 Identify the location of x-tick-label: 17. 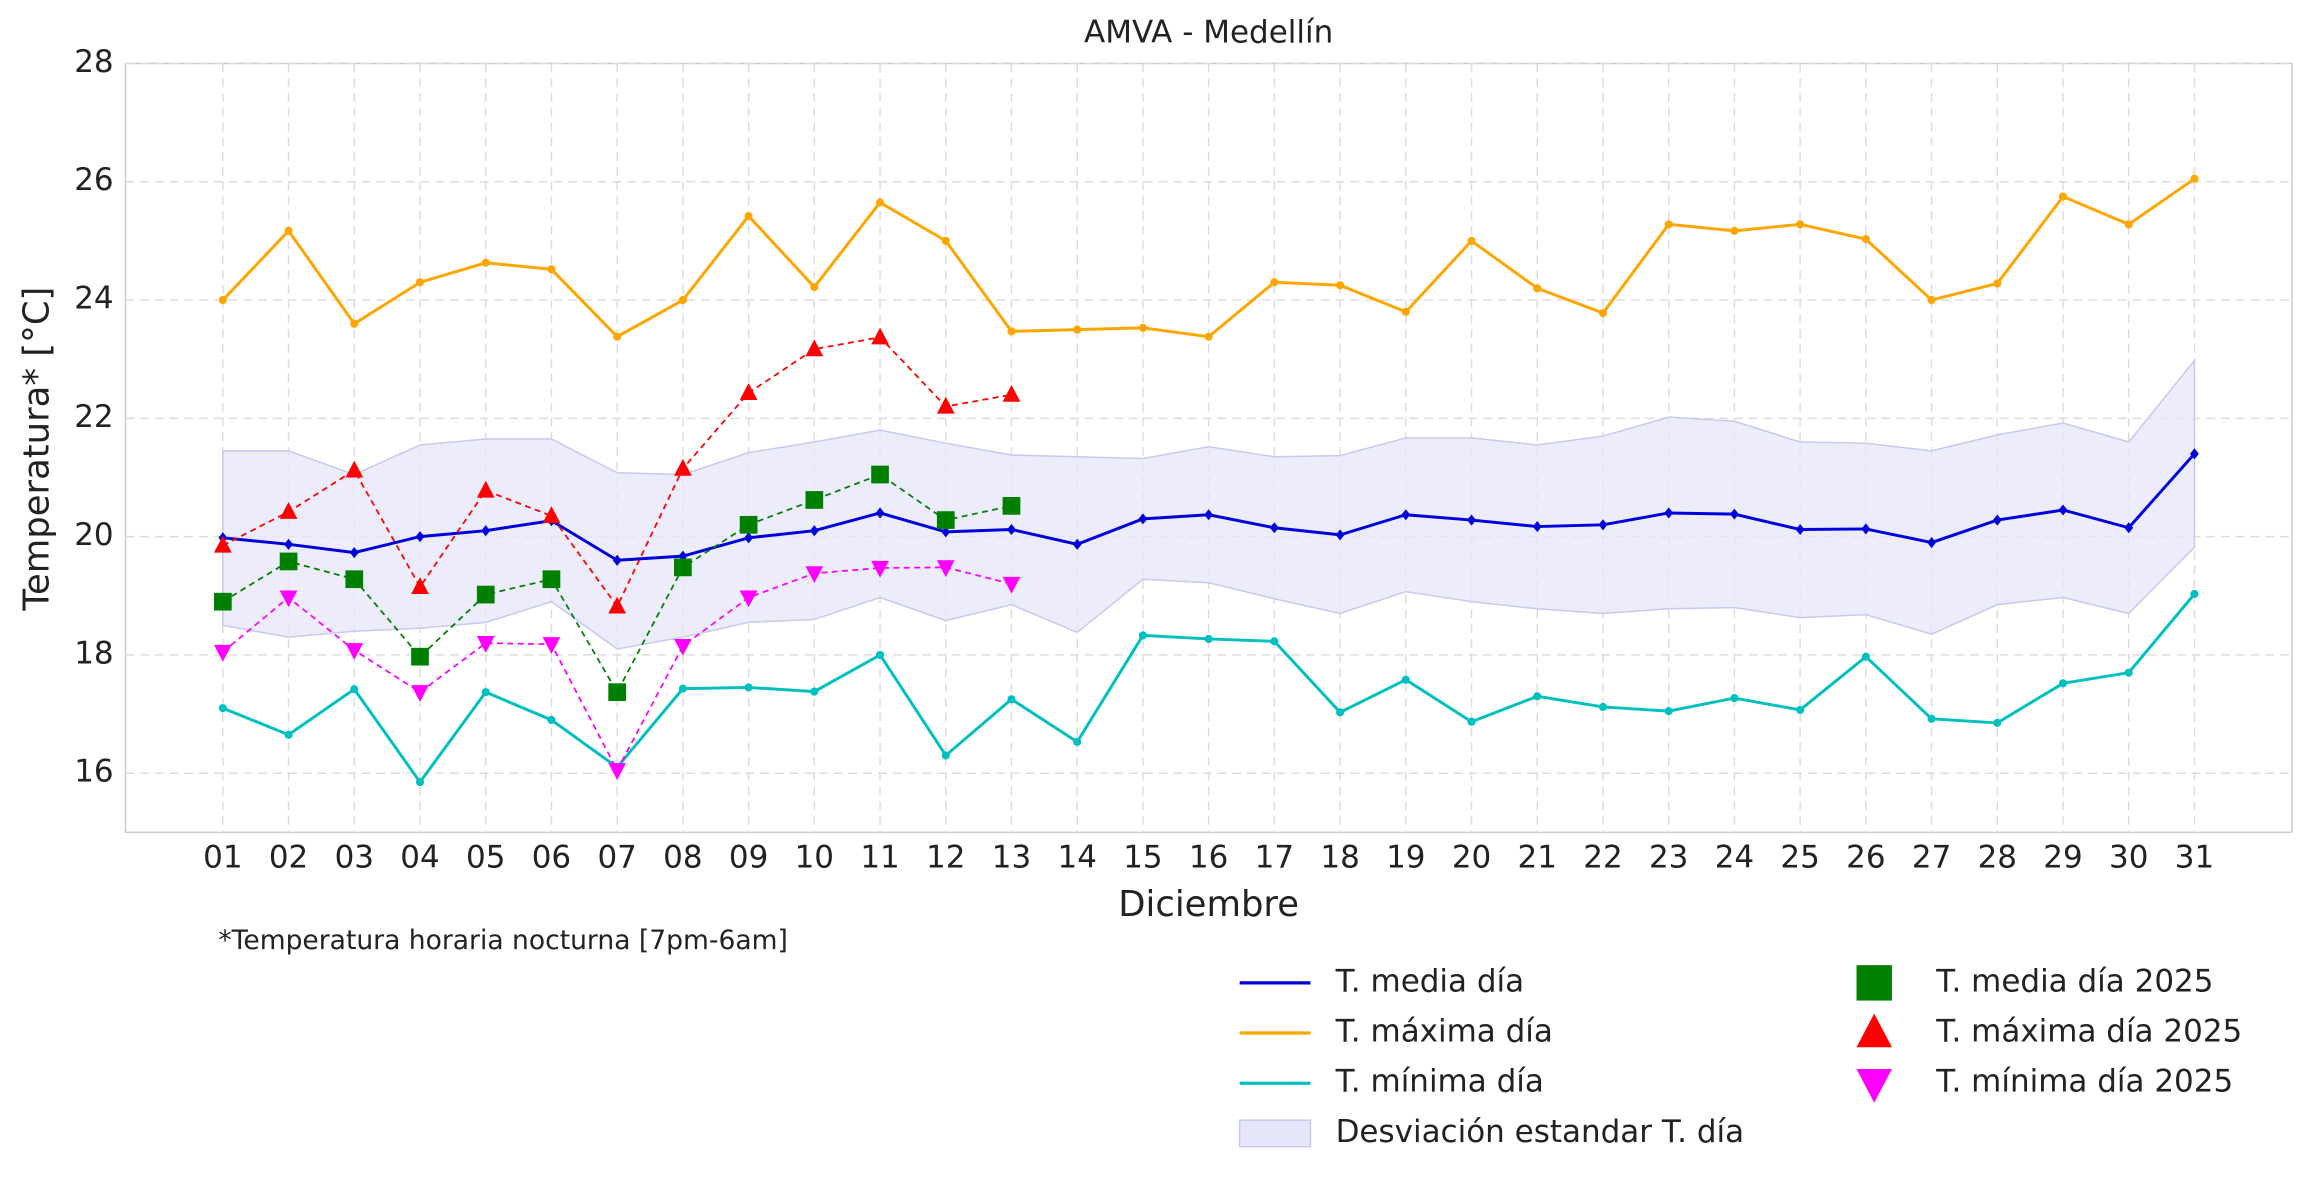
(1274, 857).